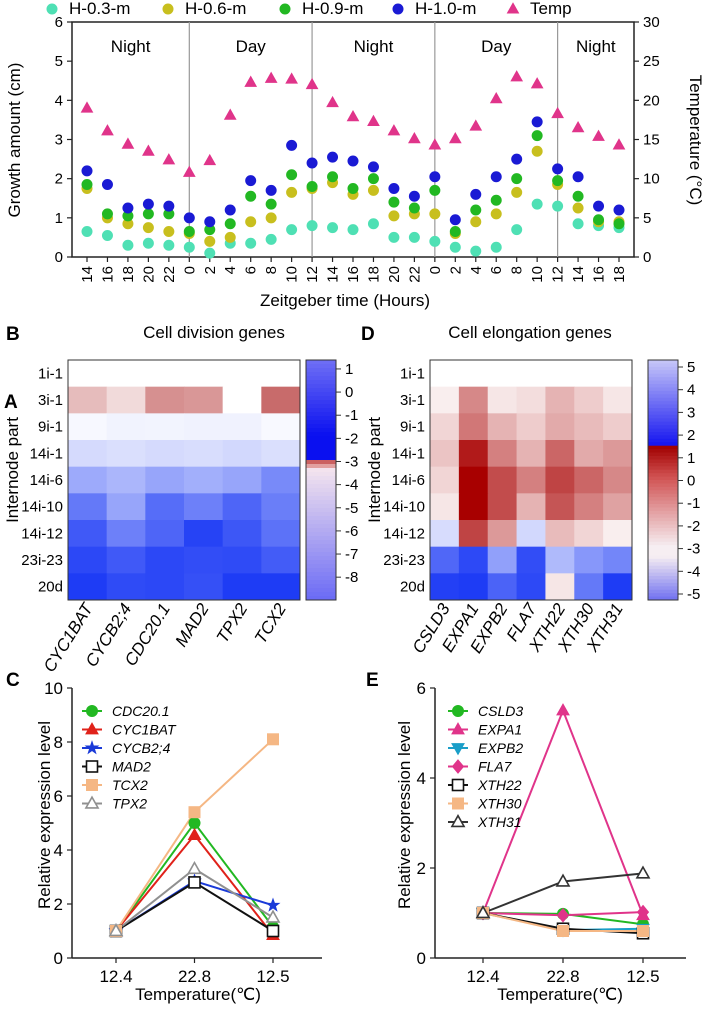  What do you see at coordinates (651, 61) in the screenshot?
I see `y2-tick-label: 25` at bounding box center [651, 61].